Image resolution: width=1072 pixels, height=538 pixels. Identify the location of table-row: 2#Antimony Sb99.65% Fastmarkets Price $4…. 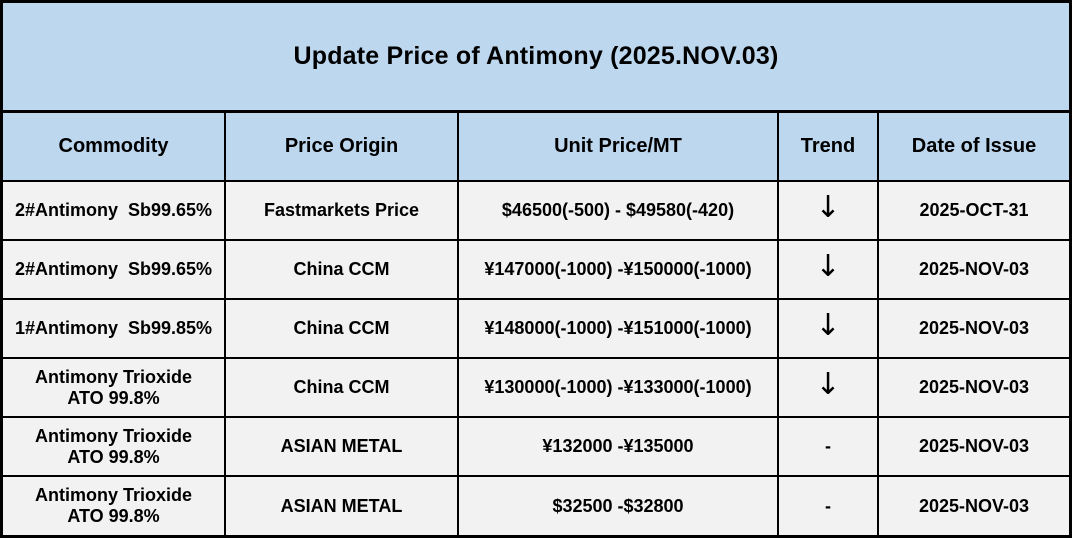
(536, 210).